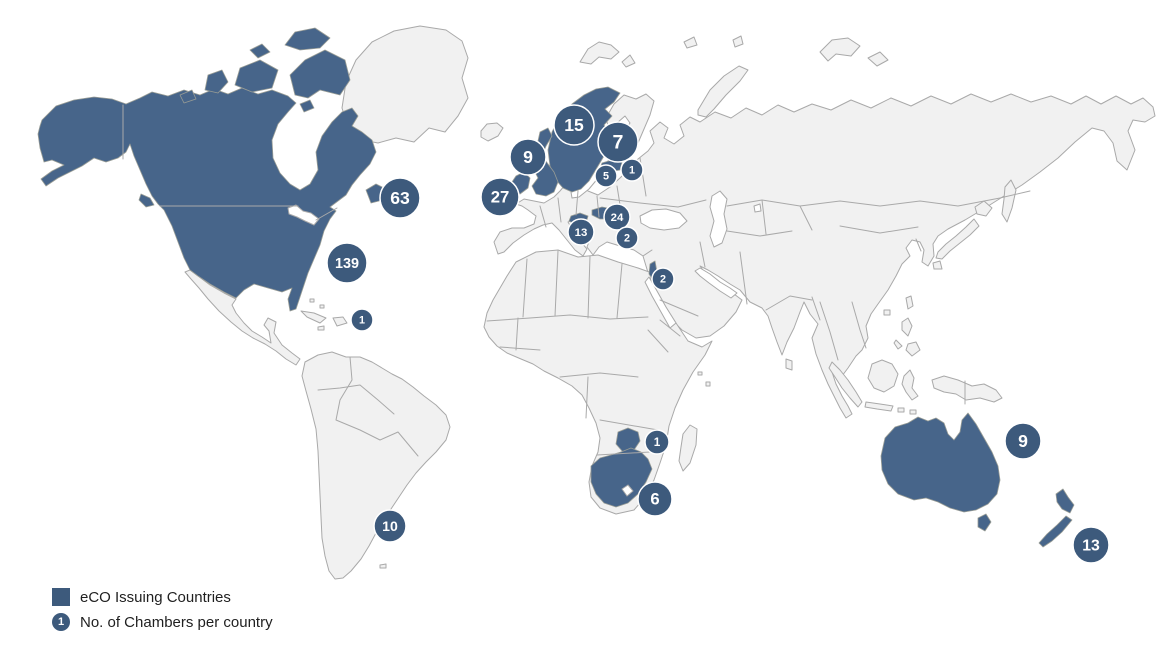  What do you see at coordinates (913, 349) in the screenshot?
I see `landmass-mindanao` at bounding box center [913, 349].